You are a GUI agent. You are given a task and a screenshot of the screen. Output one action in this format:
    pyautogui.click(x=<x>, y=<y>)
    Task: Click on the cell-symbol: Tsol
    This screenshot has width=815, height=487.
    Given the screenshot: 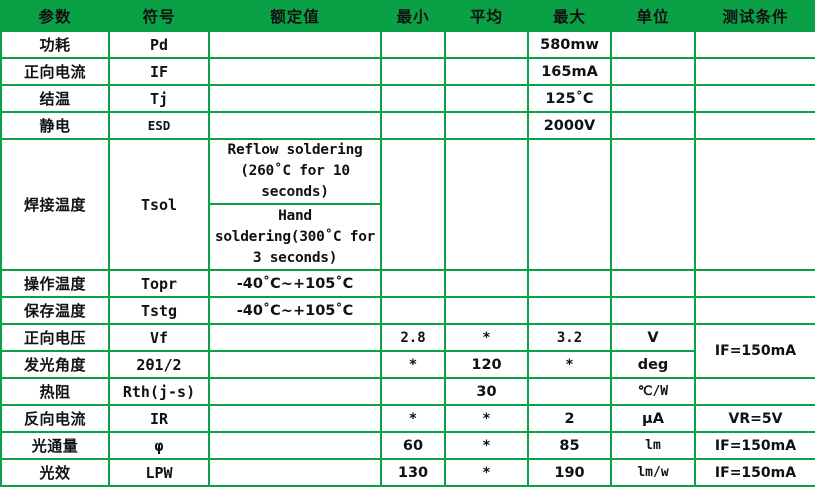 What is the action you would take?
    pyautogui.click(x=159, y=204)
    